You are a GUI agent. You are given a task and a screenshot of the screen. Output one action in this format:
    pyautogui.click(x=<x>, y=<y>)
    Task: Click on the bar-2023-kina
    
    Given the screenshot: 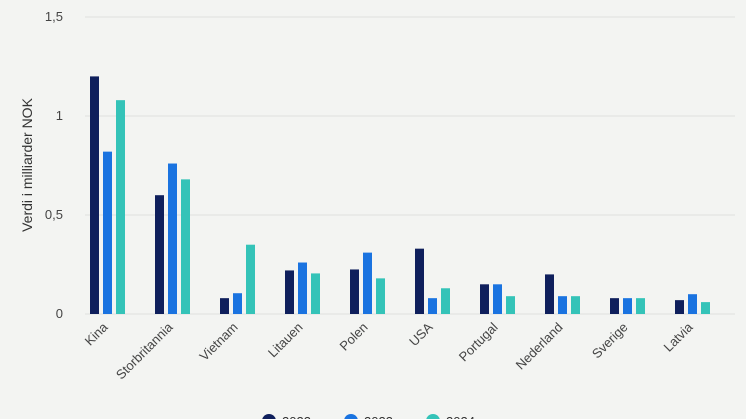 What is the action you would take?
    pyautogui.click(x=107, y=232)
    